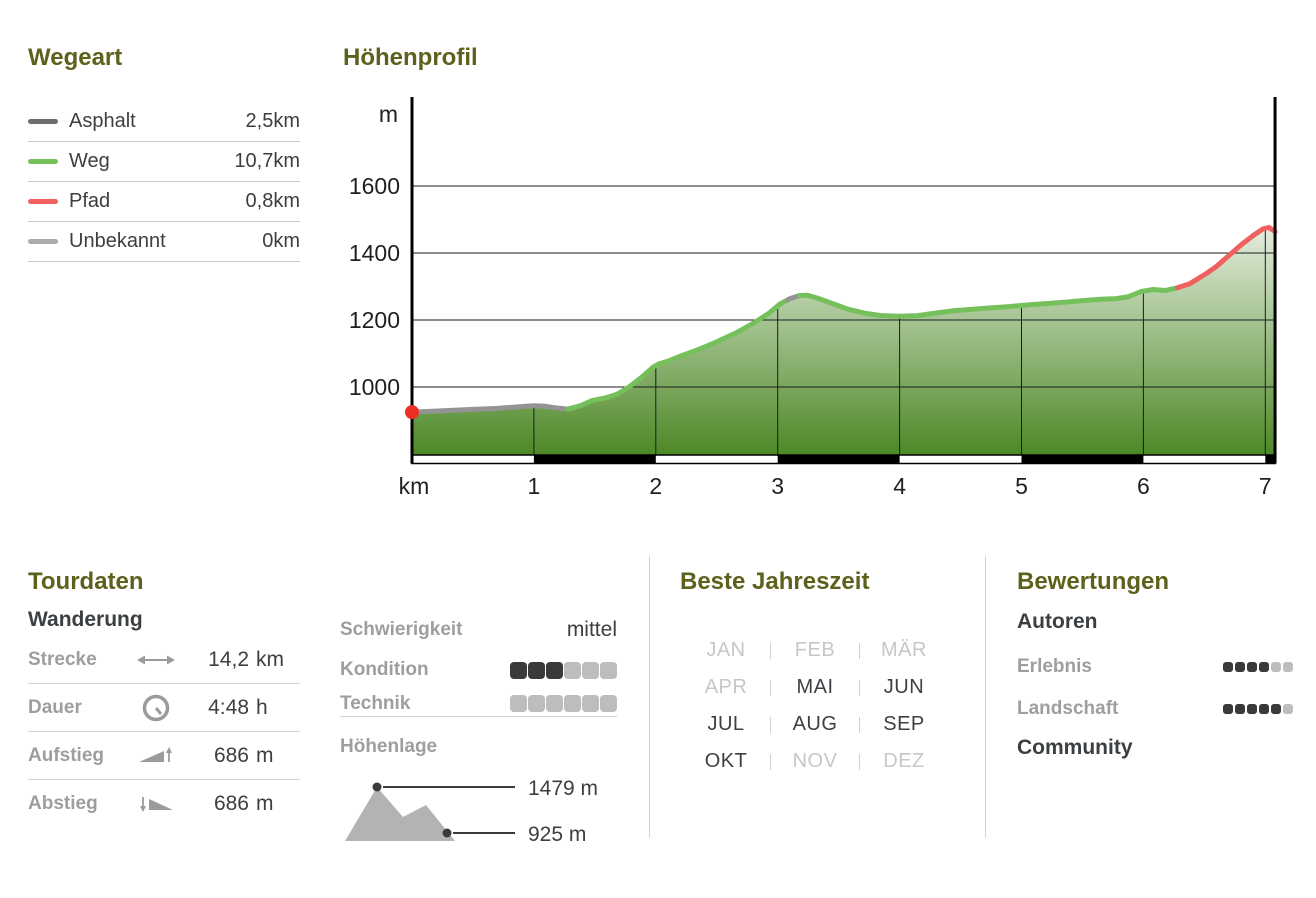 The image size is (1316, 898). I want to click on month-mai: MAI, so click(815, 687).